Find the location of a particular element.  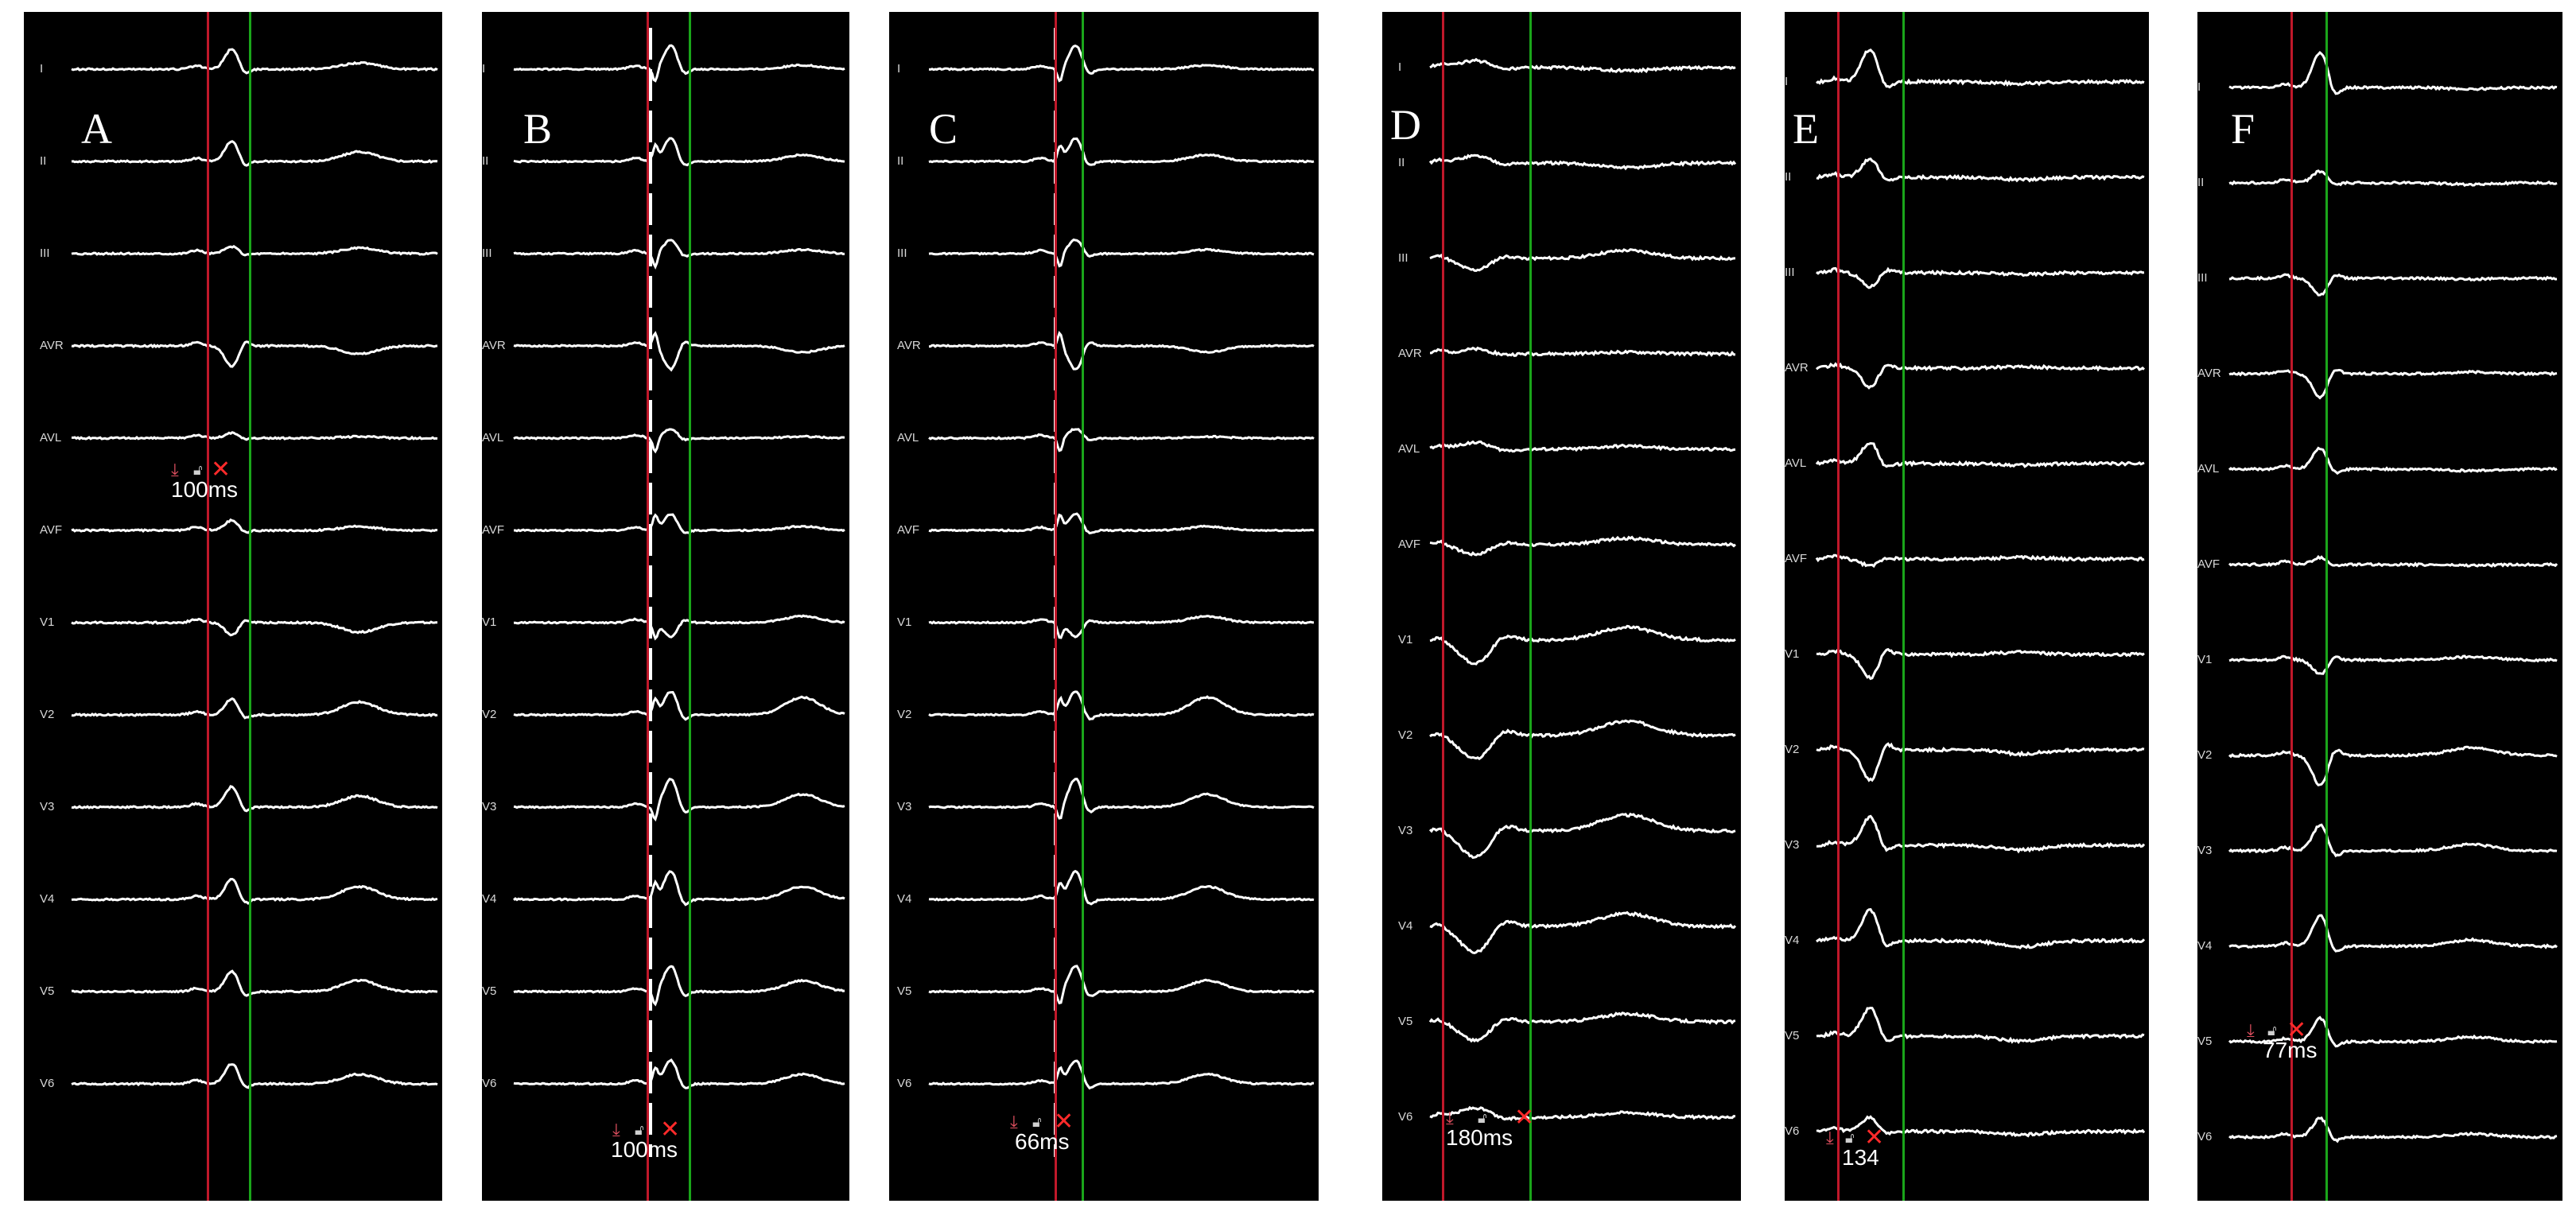

panel-letter: A is located at coordinates (96, 129).